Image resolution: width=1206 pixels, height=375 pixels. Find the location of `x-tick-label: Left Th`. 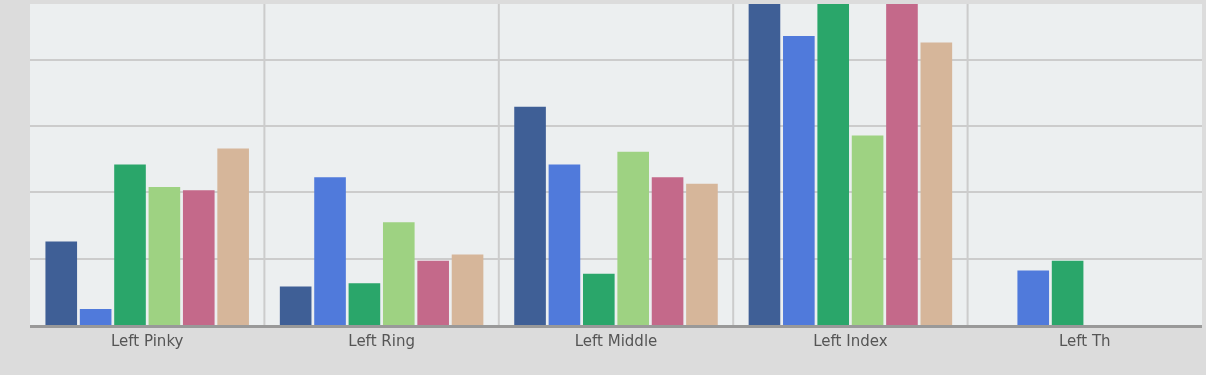

x-tick-label: Left Th is located at coordinates (1084, 341).